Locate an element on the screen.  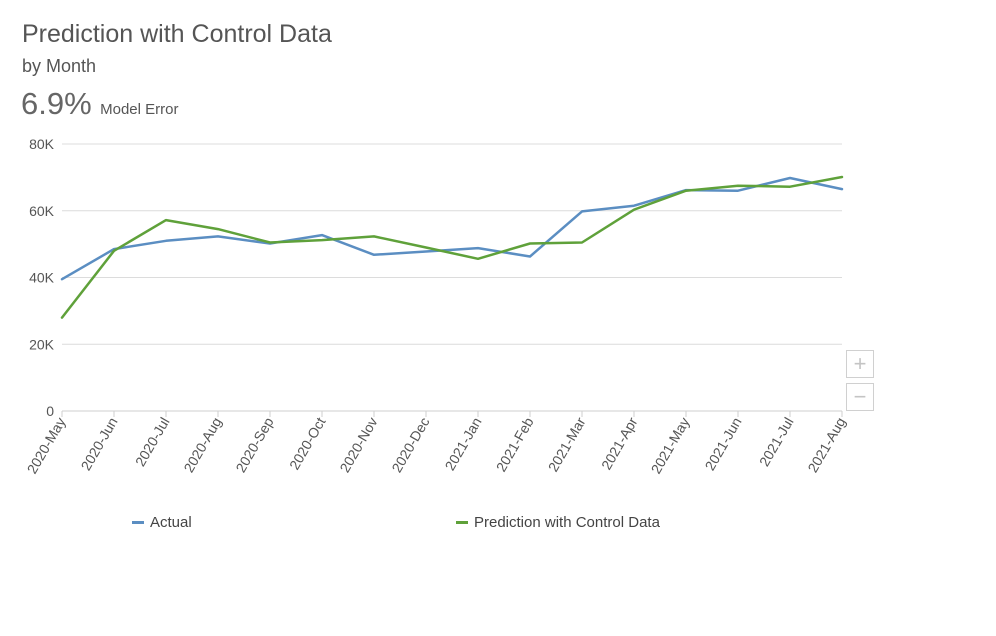
y-tick-label: 20K is located at coordinates (42, 344).